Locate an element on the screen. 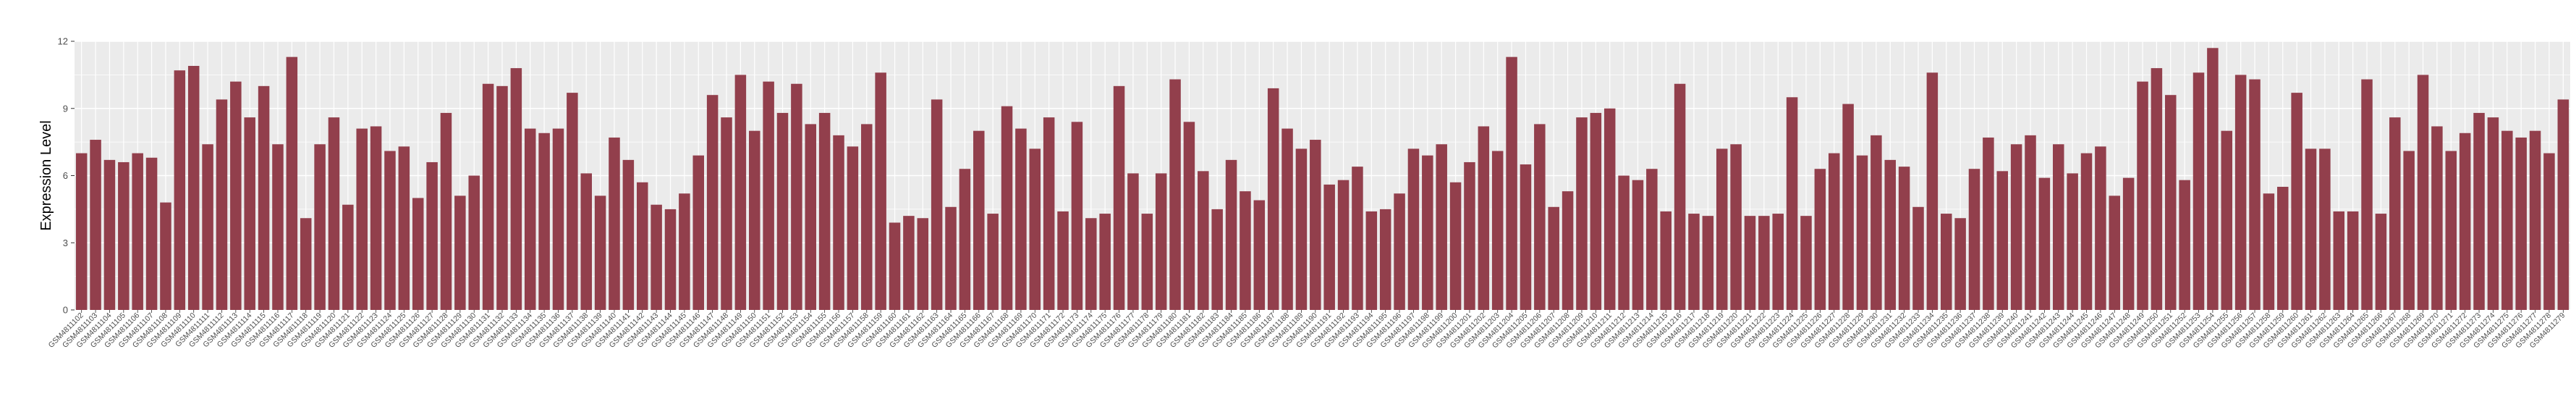 The image size is (2576, 420). y-tick-label: 9 is located at coordinates (65, 109).